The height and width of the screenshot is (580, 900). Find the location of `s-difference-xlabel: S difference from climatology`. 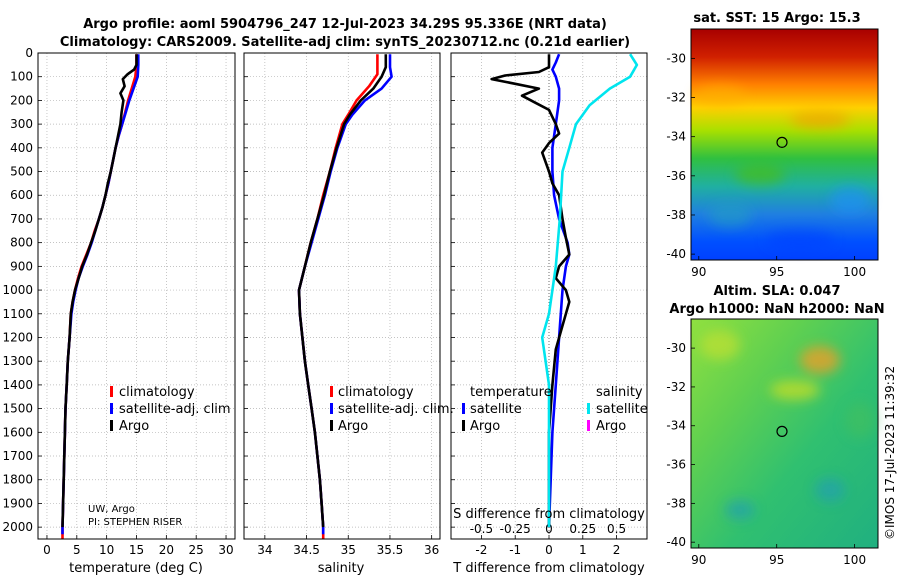

s-difference-xlabel: S difference from climatology is located at coordinates (549, 514).